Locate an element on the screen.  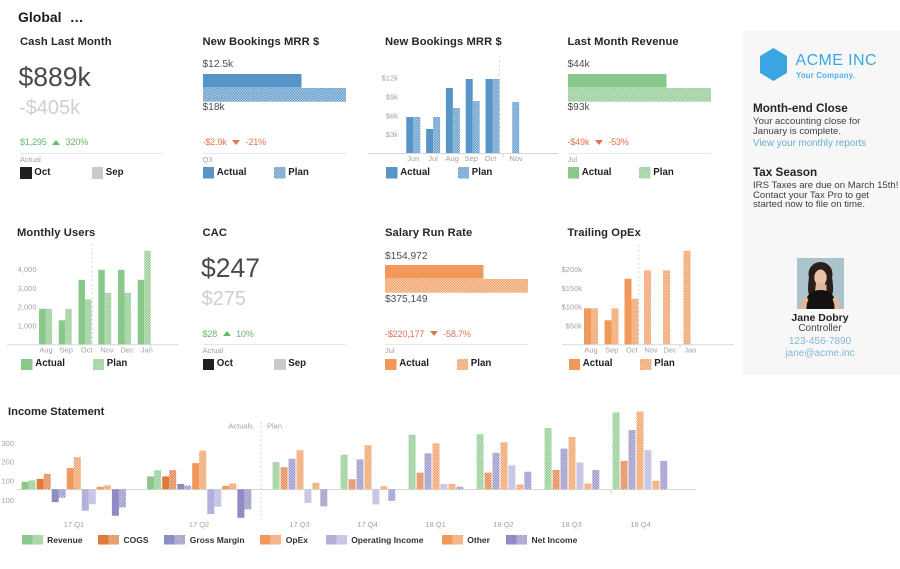
svg-text: Jul is located at coordinates (433, 158).